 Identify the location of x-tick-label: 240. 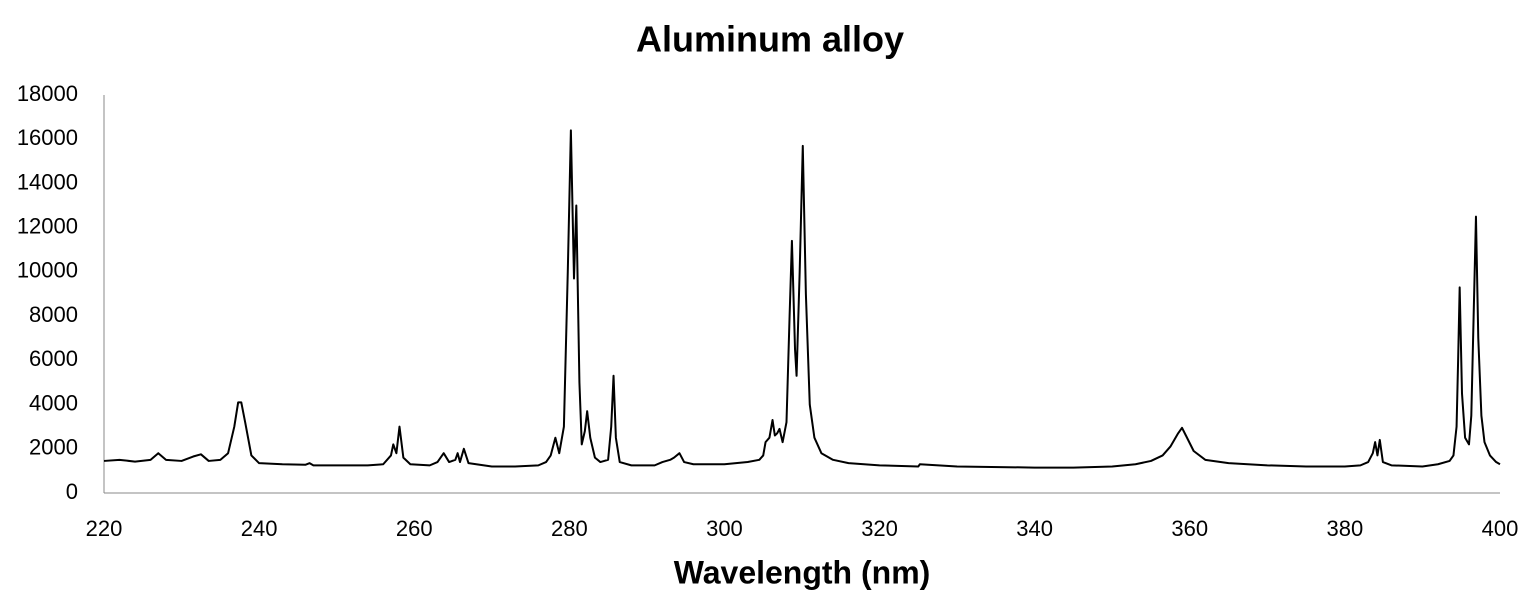
(259, 528).